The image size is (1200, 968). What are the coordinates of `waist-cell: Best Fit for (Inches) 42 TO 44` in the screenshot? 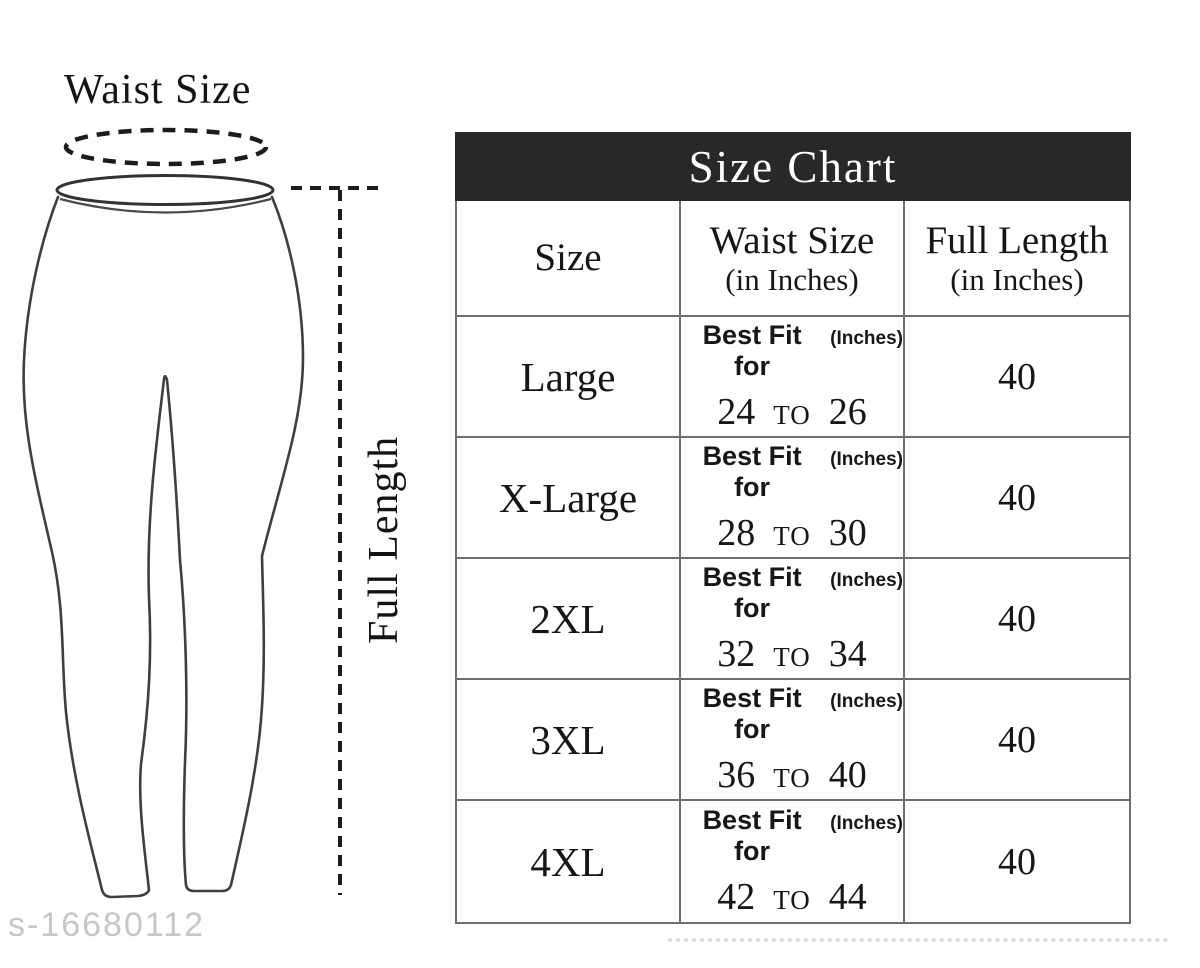 It's located at (793, 861).